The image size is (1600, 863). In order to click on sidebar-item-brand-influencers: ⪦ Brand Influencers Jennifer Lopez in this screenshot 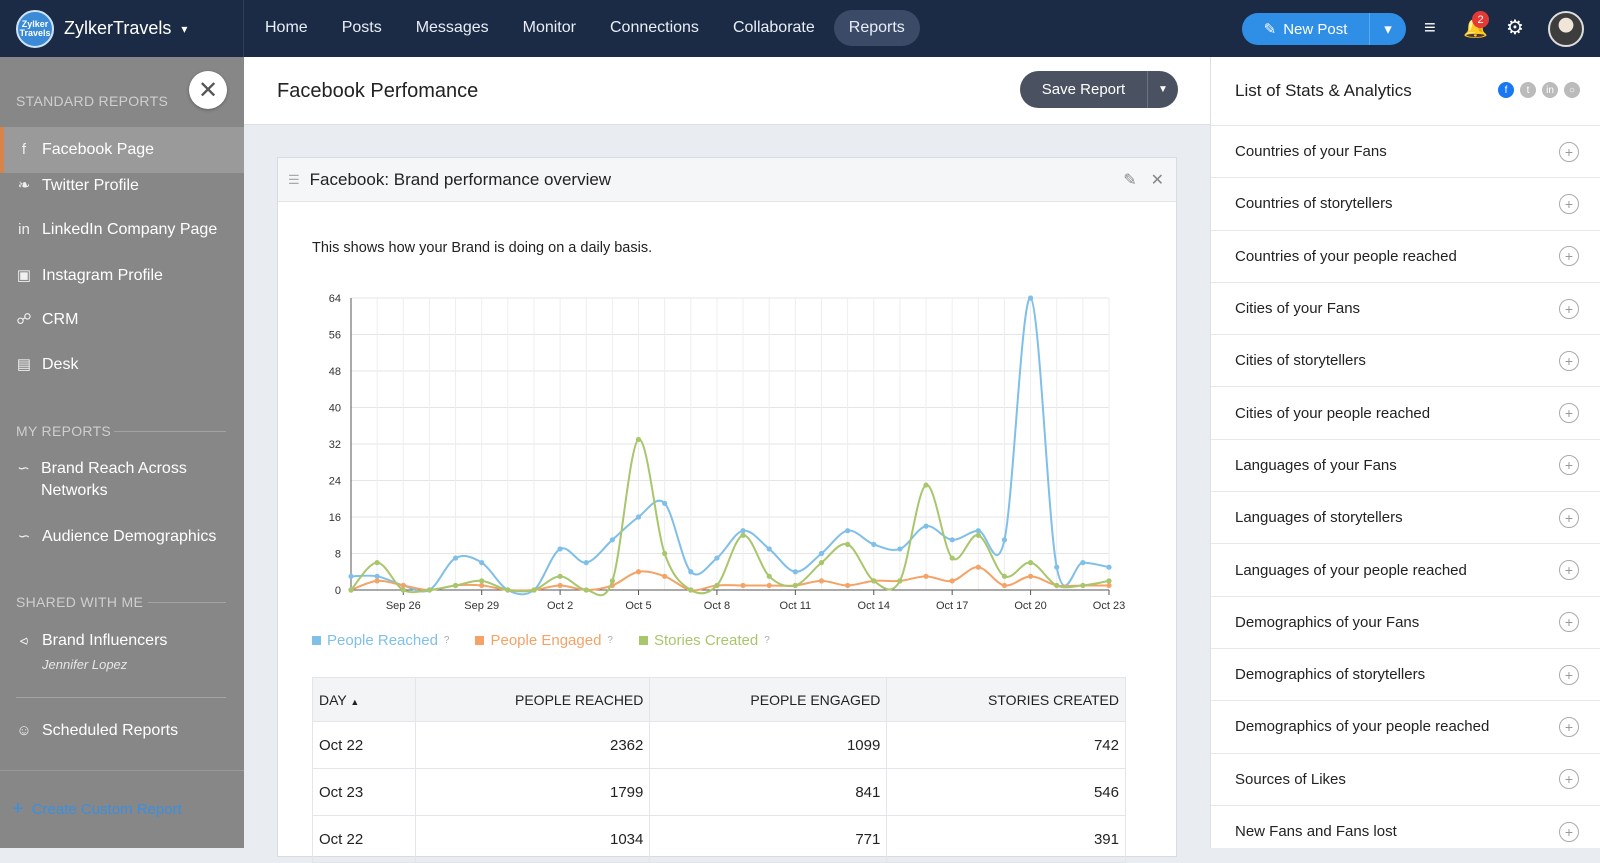, I will do `click(122, 653)`.